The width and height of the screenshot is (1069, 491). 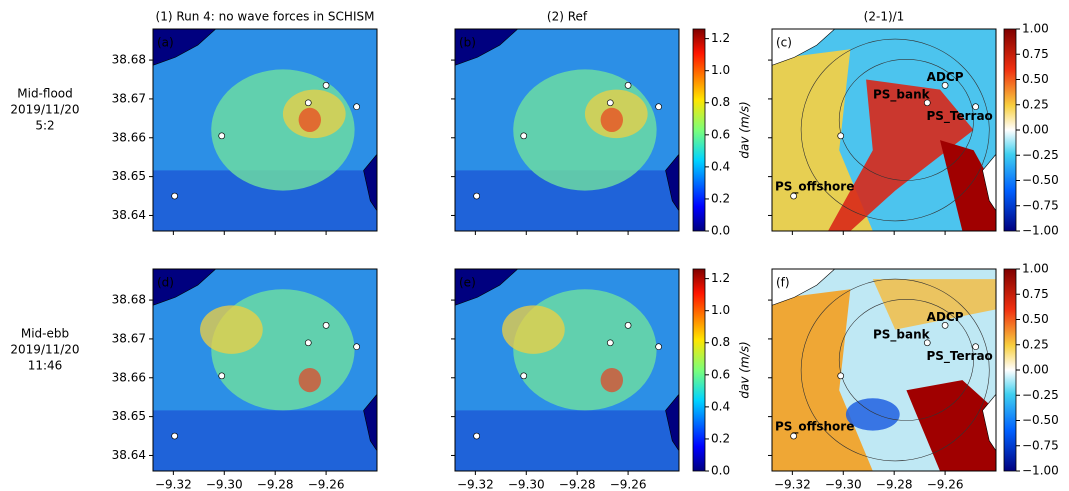 What do you see at coordinates (44, 110) in the screenshot?
I see `row-label: 2019/11/20` at bounding box center [44, 110].